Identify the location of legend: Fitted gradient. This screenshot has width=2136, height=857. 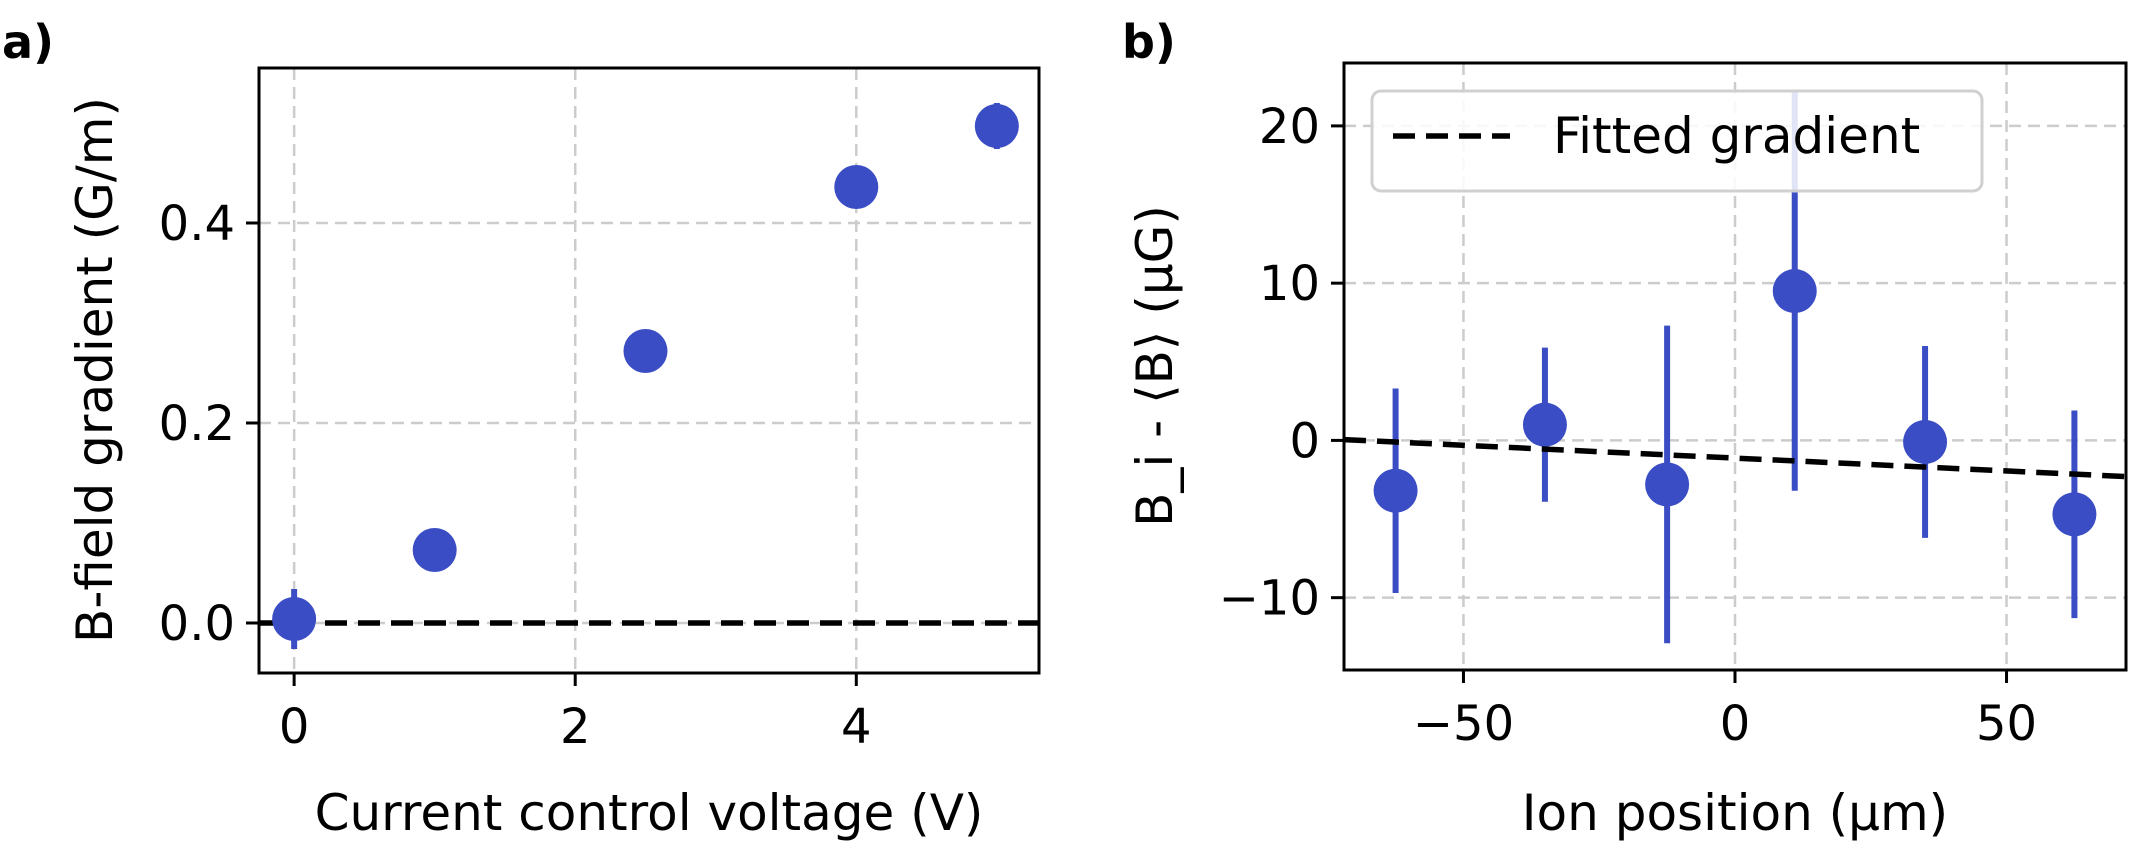
(1677, 141).